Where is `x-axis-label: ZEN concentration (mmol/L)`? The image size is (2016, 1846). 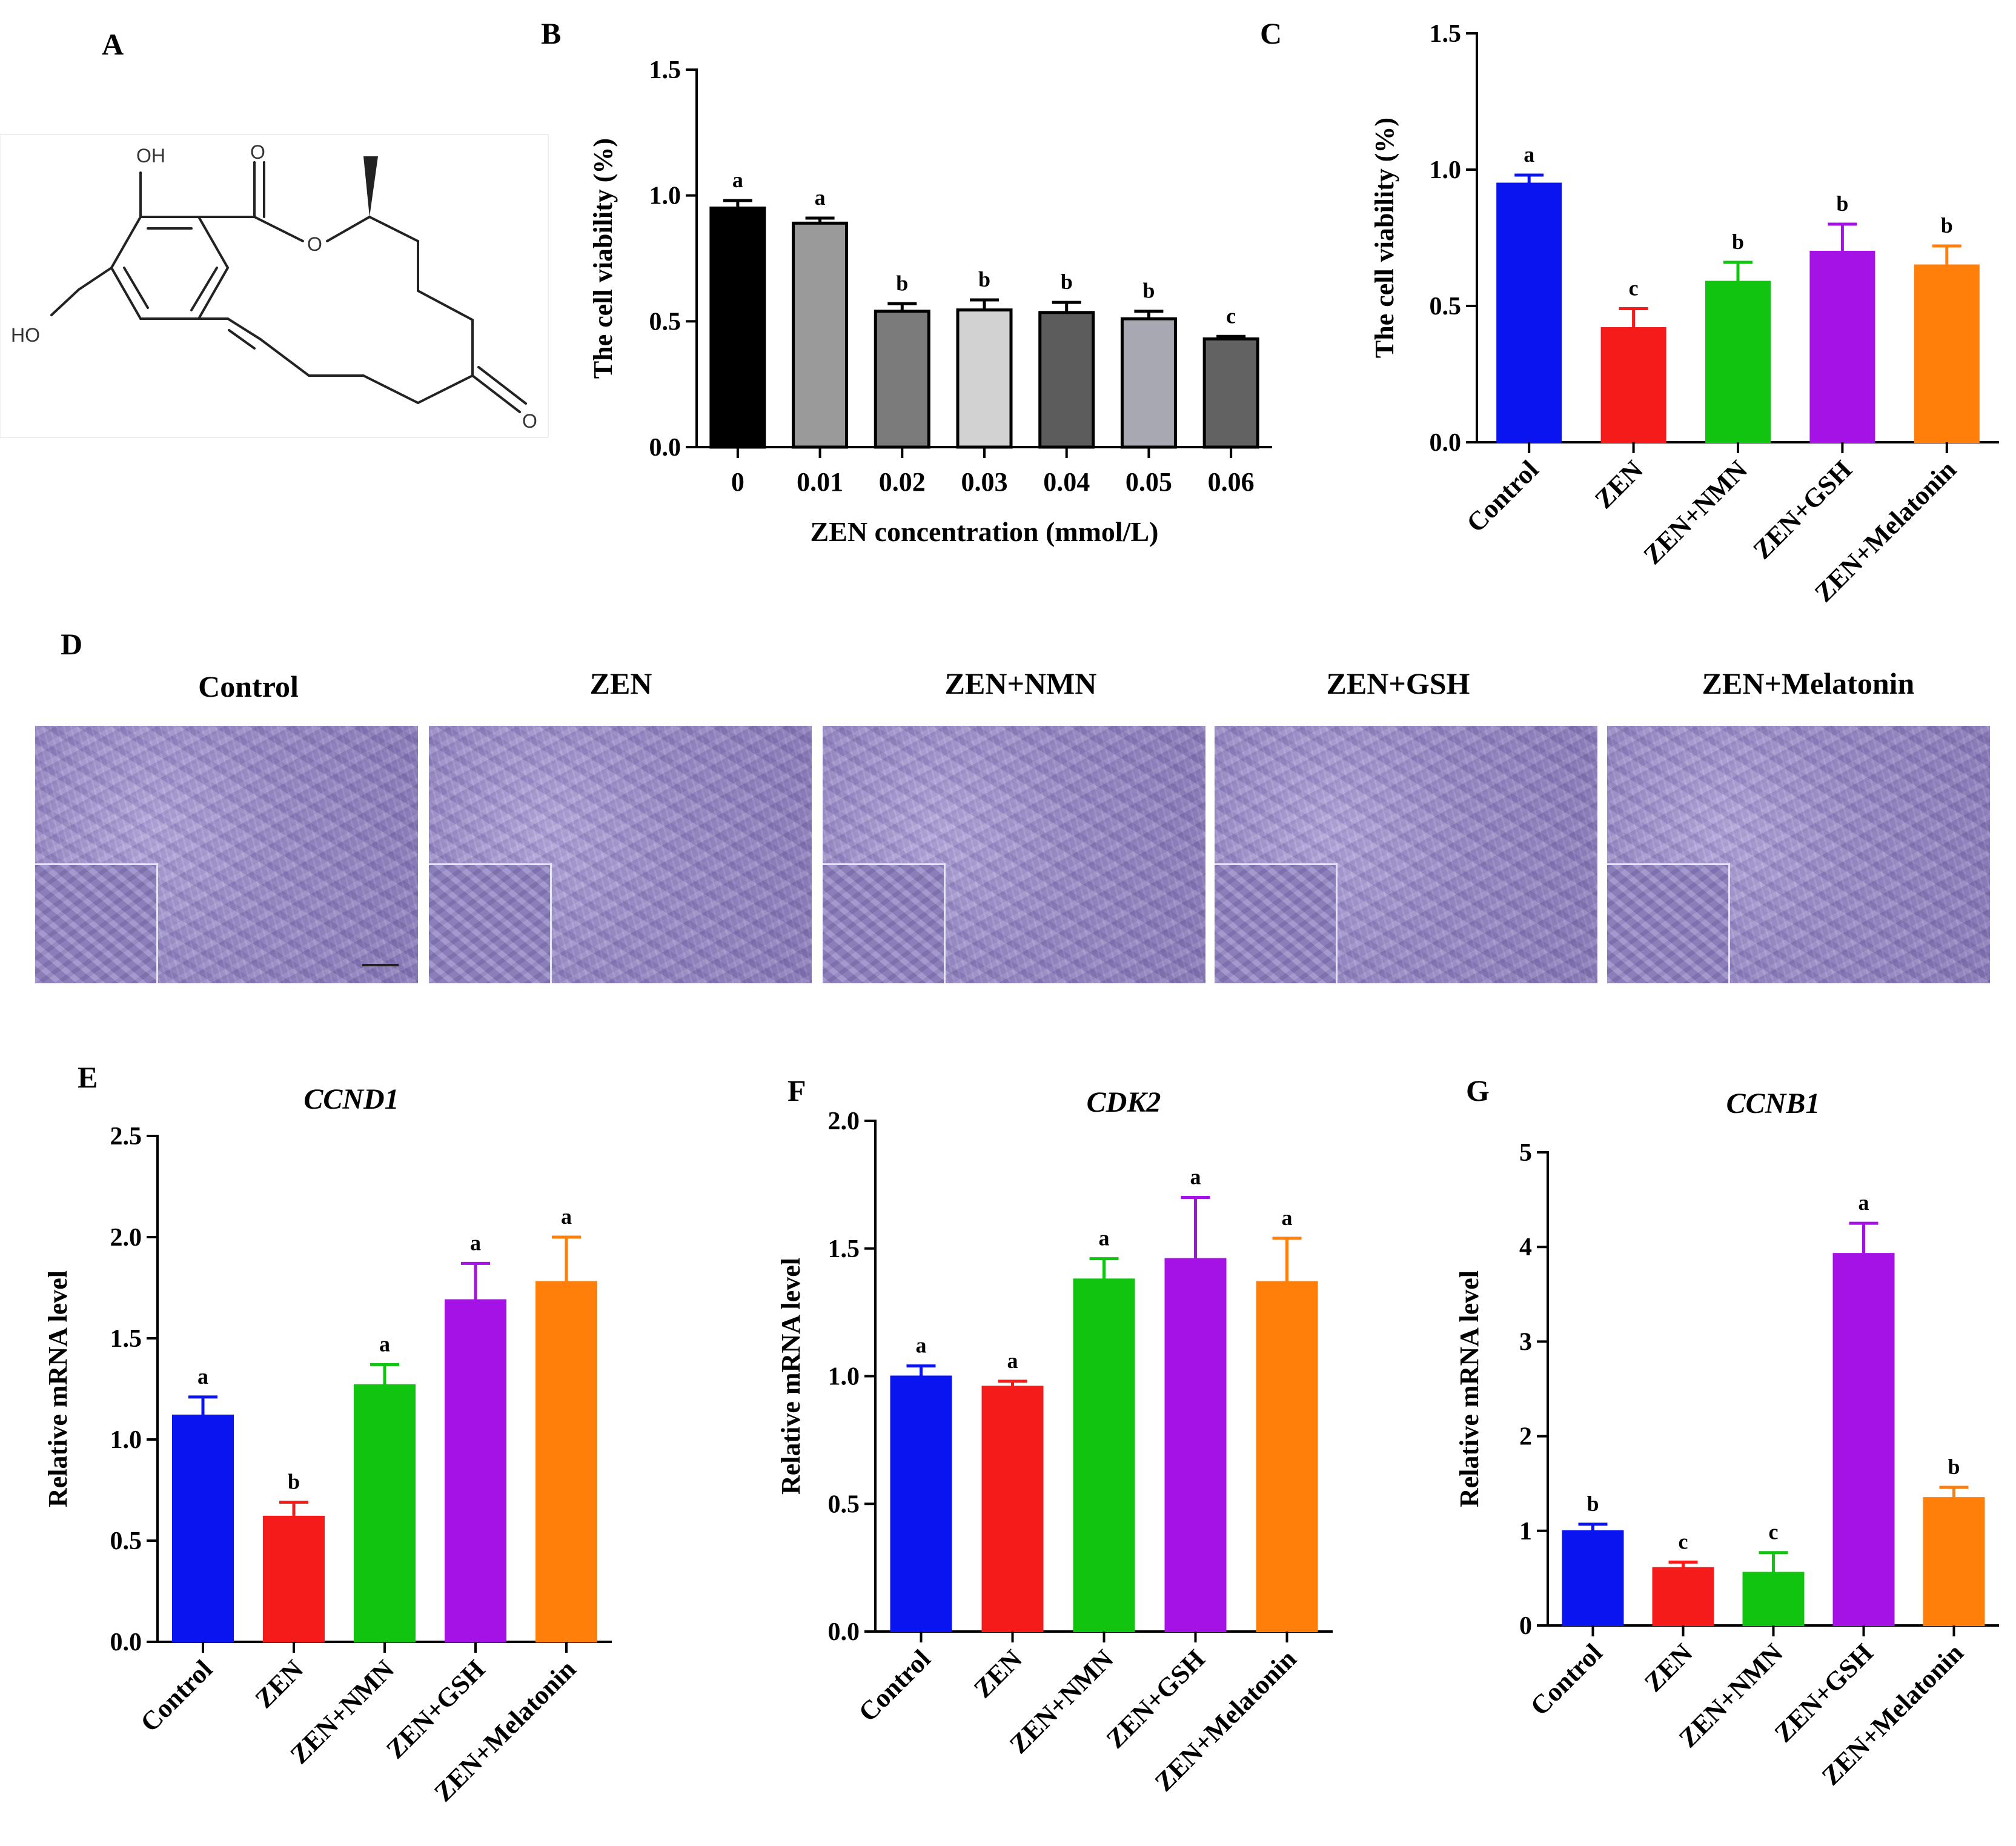
x-axis-label: ZEN concentration (mmol/L) is located at coordinates (985, 531).